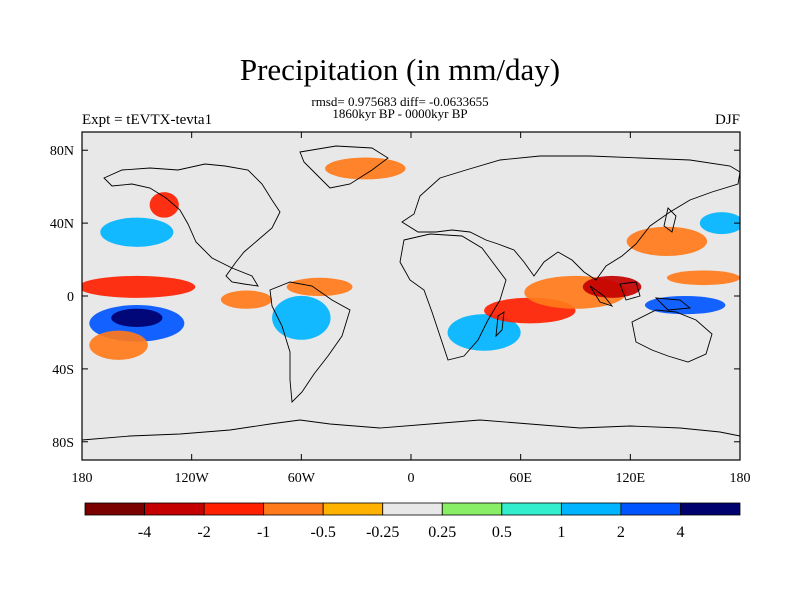 The width and height of the screenshot is (800, 600). Describe the element at coordinates (631, 478) in the screenshot. I see `x-tick-label: 120E` at that location.